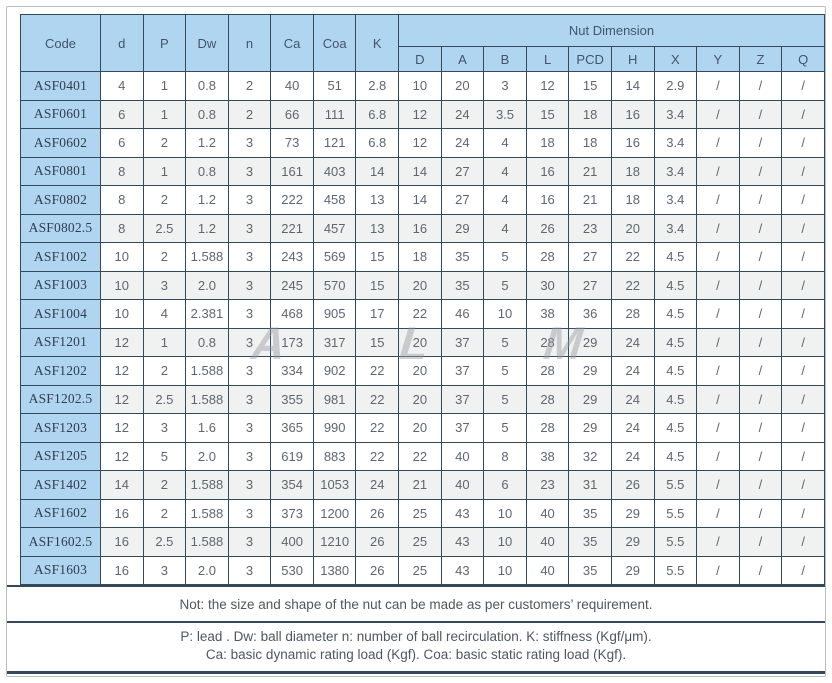 This screenshot has width=832, height=683. What do you see at coordinates (377, 86) in the screenshot?
I see `value-cell: 2.8` at bounding box center [377, 86].